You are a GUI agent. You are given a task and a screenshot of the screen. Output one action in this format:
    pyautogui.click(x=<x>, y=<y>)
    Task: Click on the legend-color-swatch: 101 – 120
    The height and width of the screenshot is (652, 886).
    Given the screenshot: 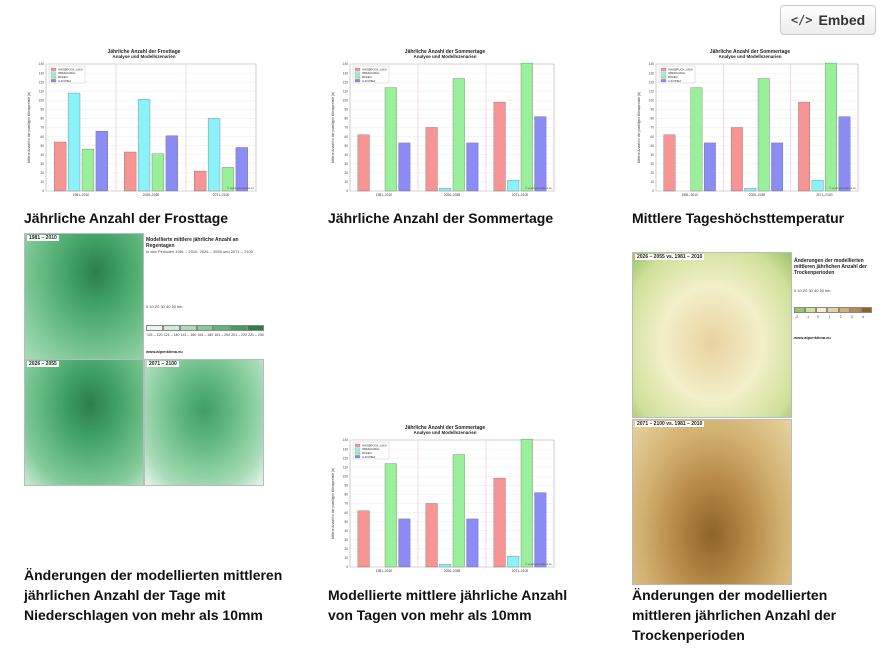 What is the action you would take?
    pyautogui.click(x=154, y=331)
    